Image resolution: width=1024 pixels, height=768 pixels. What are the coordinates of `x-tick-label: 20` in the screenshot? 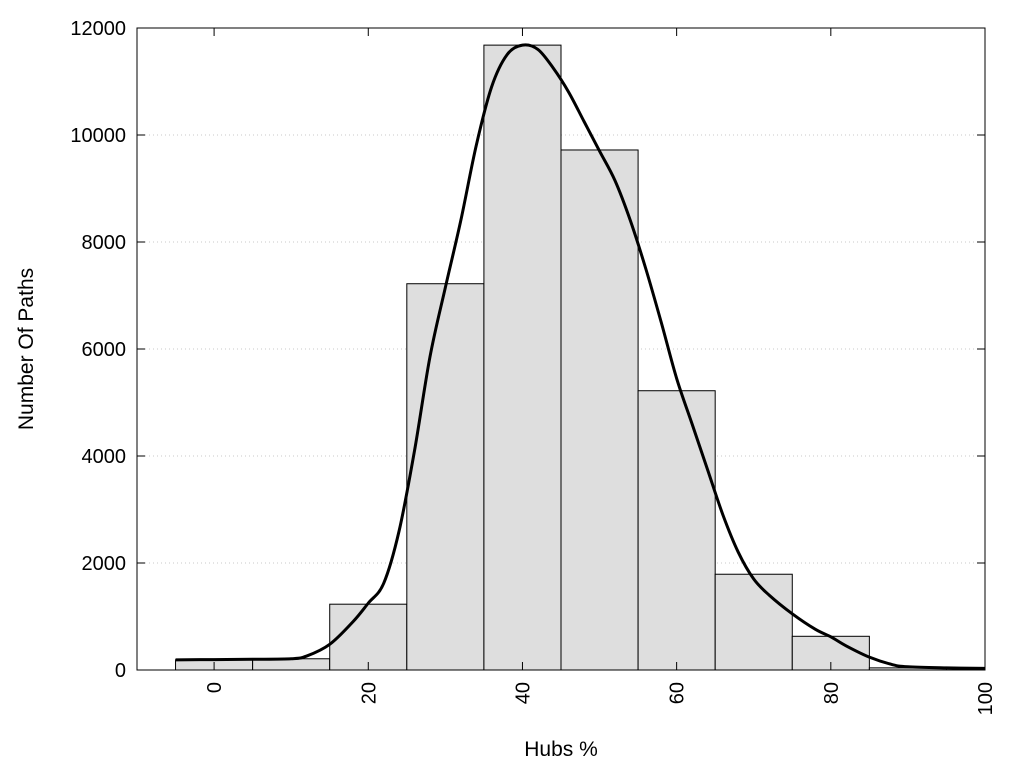 It's located at (369, 693).